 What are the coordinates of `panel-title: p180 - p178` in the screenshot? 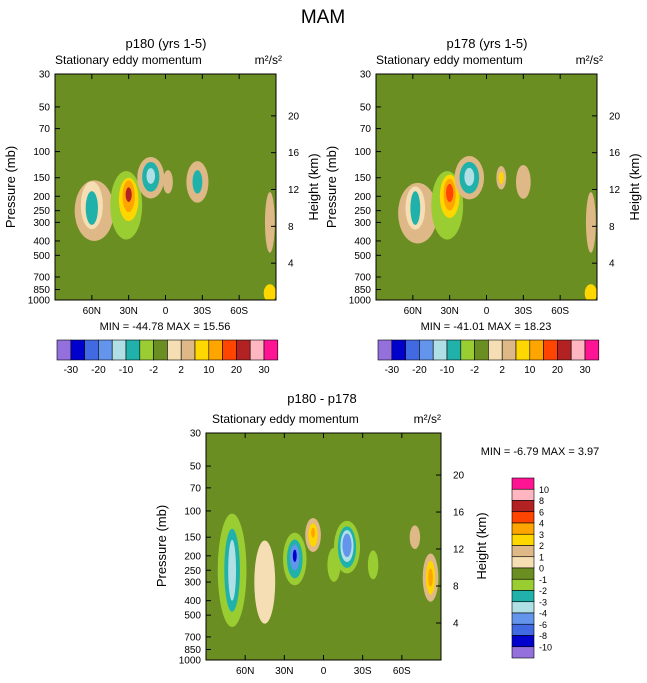 It's located at (321, 398).